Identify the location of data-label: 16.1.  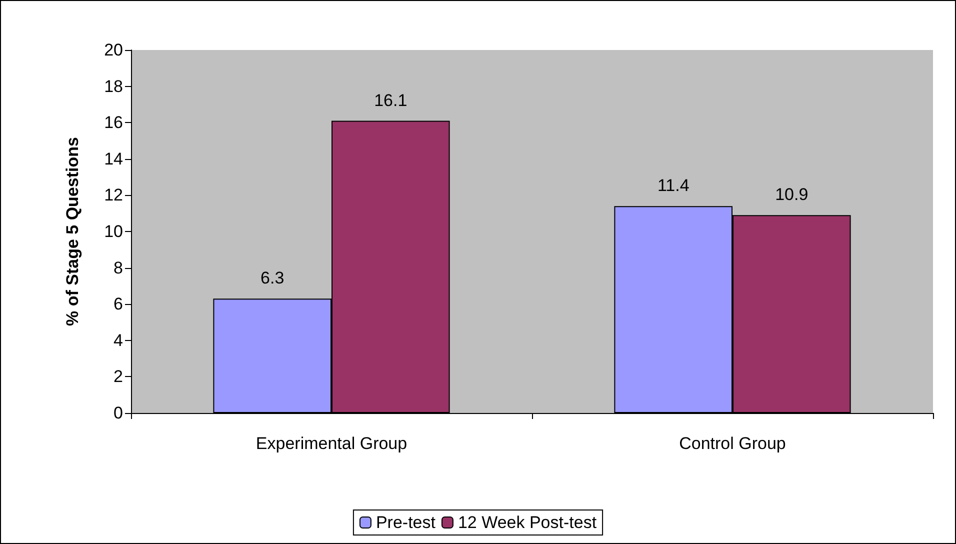
(391, 100).